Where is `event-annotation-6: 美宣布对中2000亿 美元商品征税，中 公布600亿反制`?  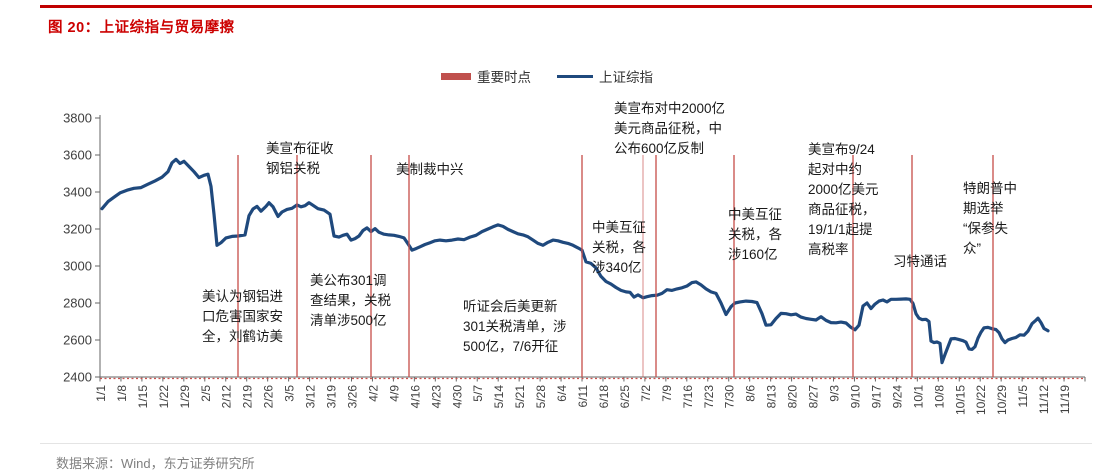 event-annotation-6: 美宣布对中2000亿 美元商品征税，中 公布600亿反制 is located at coordinates (670, 128).